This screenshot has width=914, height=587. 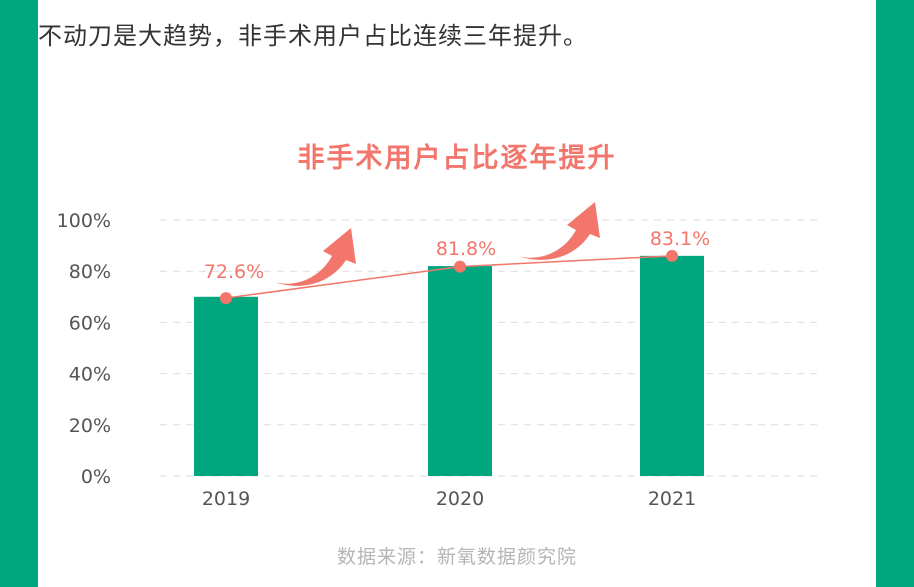 What do you see at coordinates (84, 349) in the screenshot?
I see `y-axis-ticks: 0% 20% 40% 60% 80% 100%` at bounding box center [84, 349].